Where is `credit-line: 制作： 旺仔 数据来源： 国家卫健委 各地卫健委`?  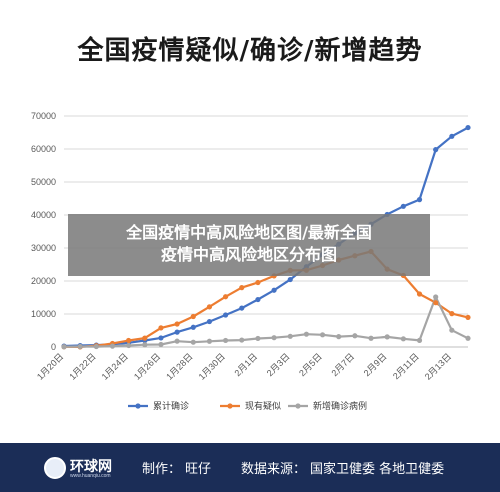 credit-line: 制作： 旺仔 数据来源： 国家卫健委 各地卫健委 is located at coordinates (295, 467).